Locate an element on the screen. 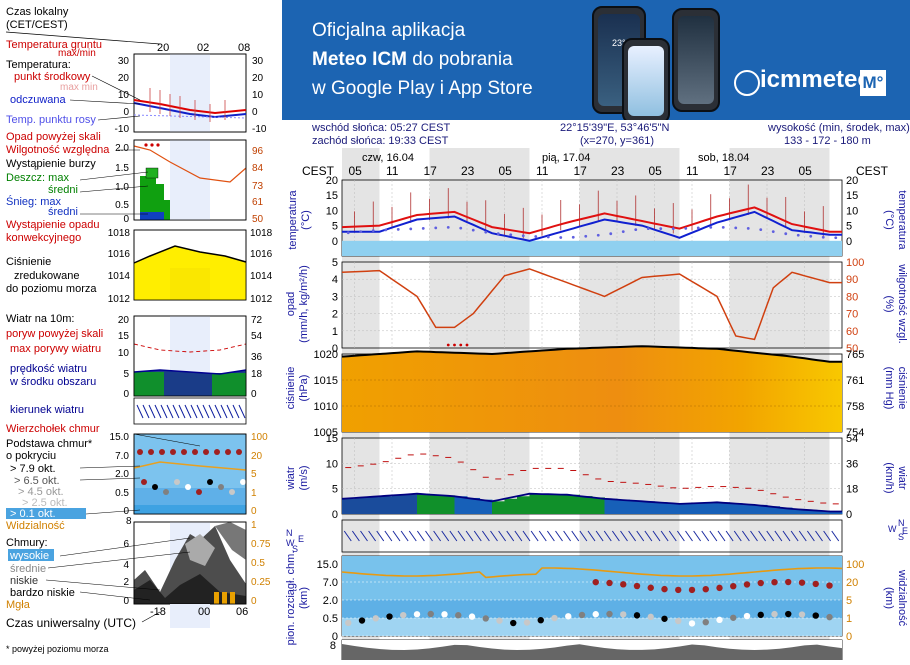 The width and height of the screenshot is (910, 665). legend-press-tick-1: 1016 is located at coordinates (119, 254).